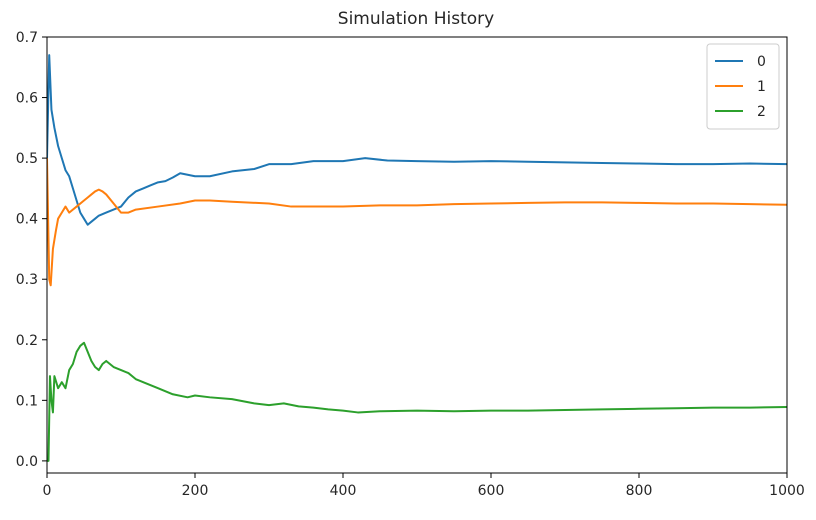  Describe the element at coordinates (761, 87) in the screenshot. I see `legend-label-1: 1` at that location.